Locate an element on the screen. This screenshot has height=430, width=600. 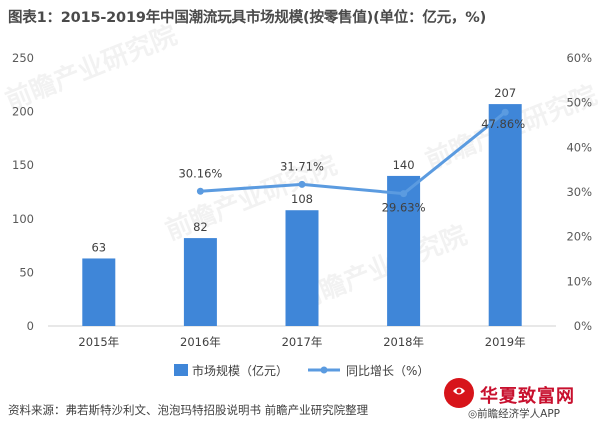
y-left-tick-label: 0 is located at coordinates (30, 326).